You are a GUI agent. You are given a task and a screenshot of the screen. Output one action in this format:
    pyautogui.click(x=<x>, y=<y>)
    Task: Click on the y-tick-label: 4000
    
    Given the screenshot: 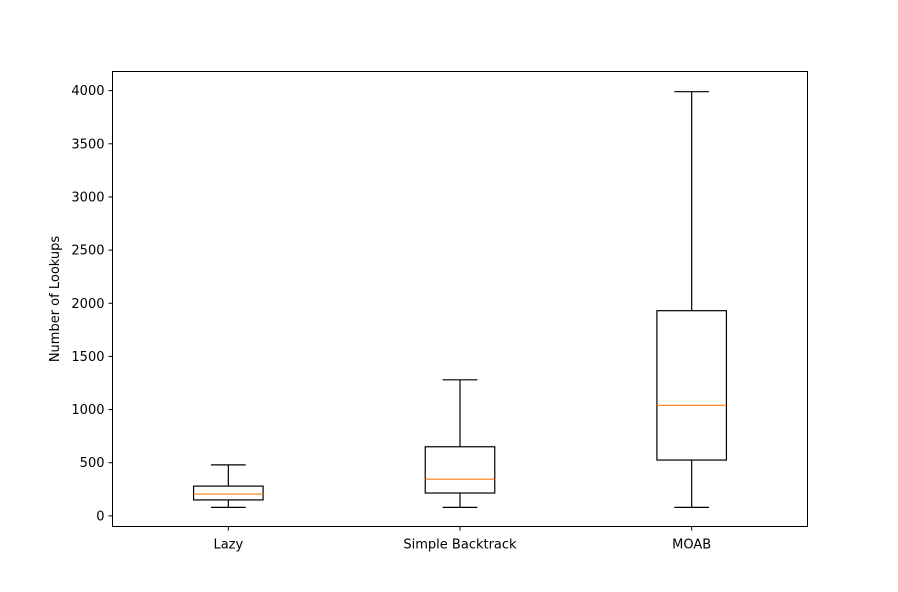 What is the action you would take?
    pyautogui.click(x=87, y=91)
    